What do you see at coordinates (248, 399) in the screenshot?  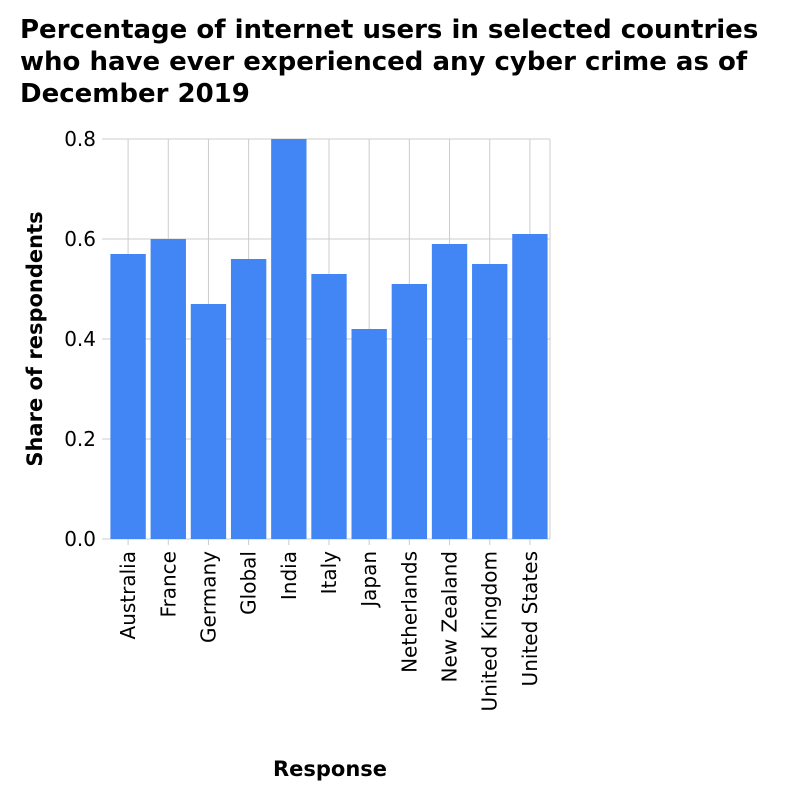 I see `bar-global` at bounding box center [248, 399].